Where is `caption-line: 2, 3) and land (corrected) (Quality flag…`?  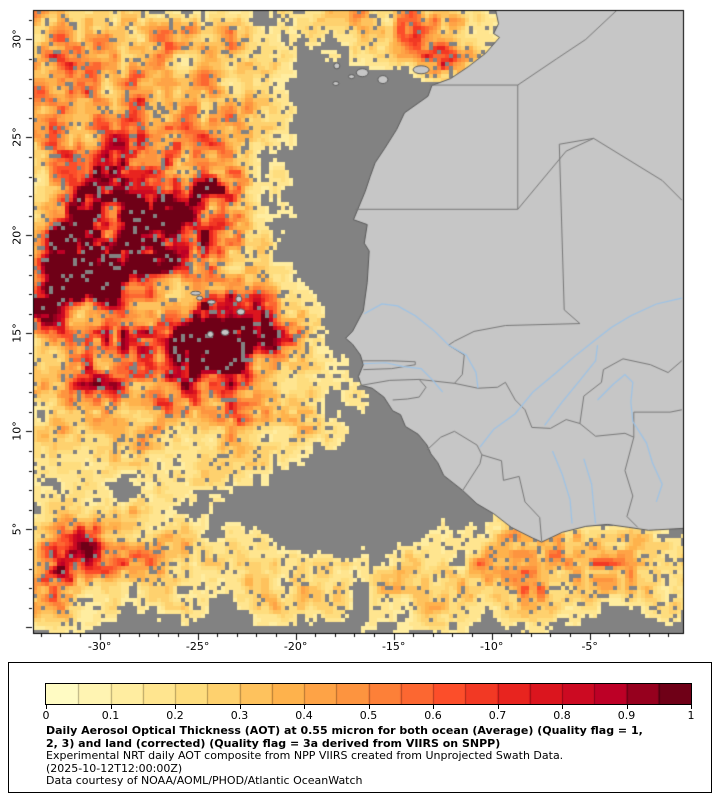
caption-line: 2, 3) and land (corrected) (Quality flag… is located at coordinates (273, 743).